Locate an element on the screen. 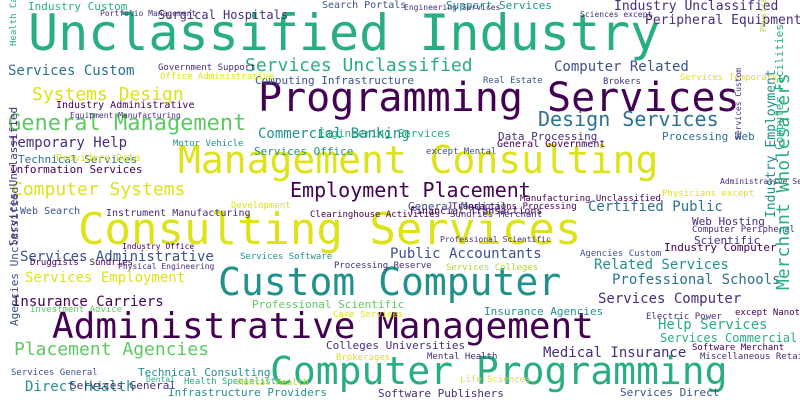 The image size is (800, 400). word: Agencies Custom is located at coordinates (621, 254).